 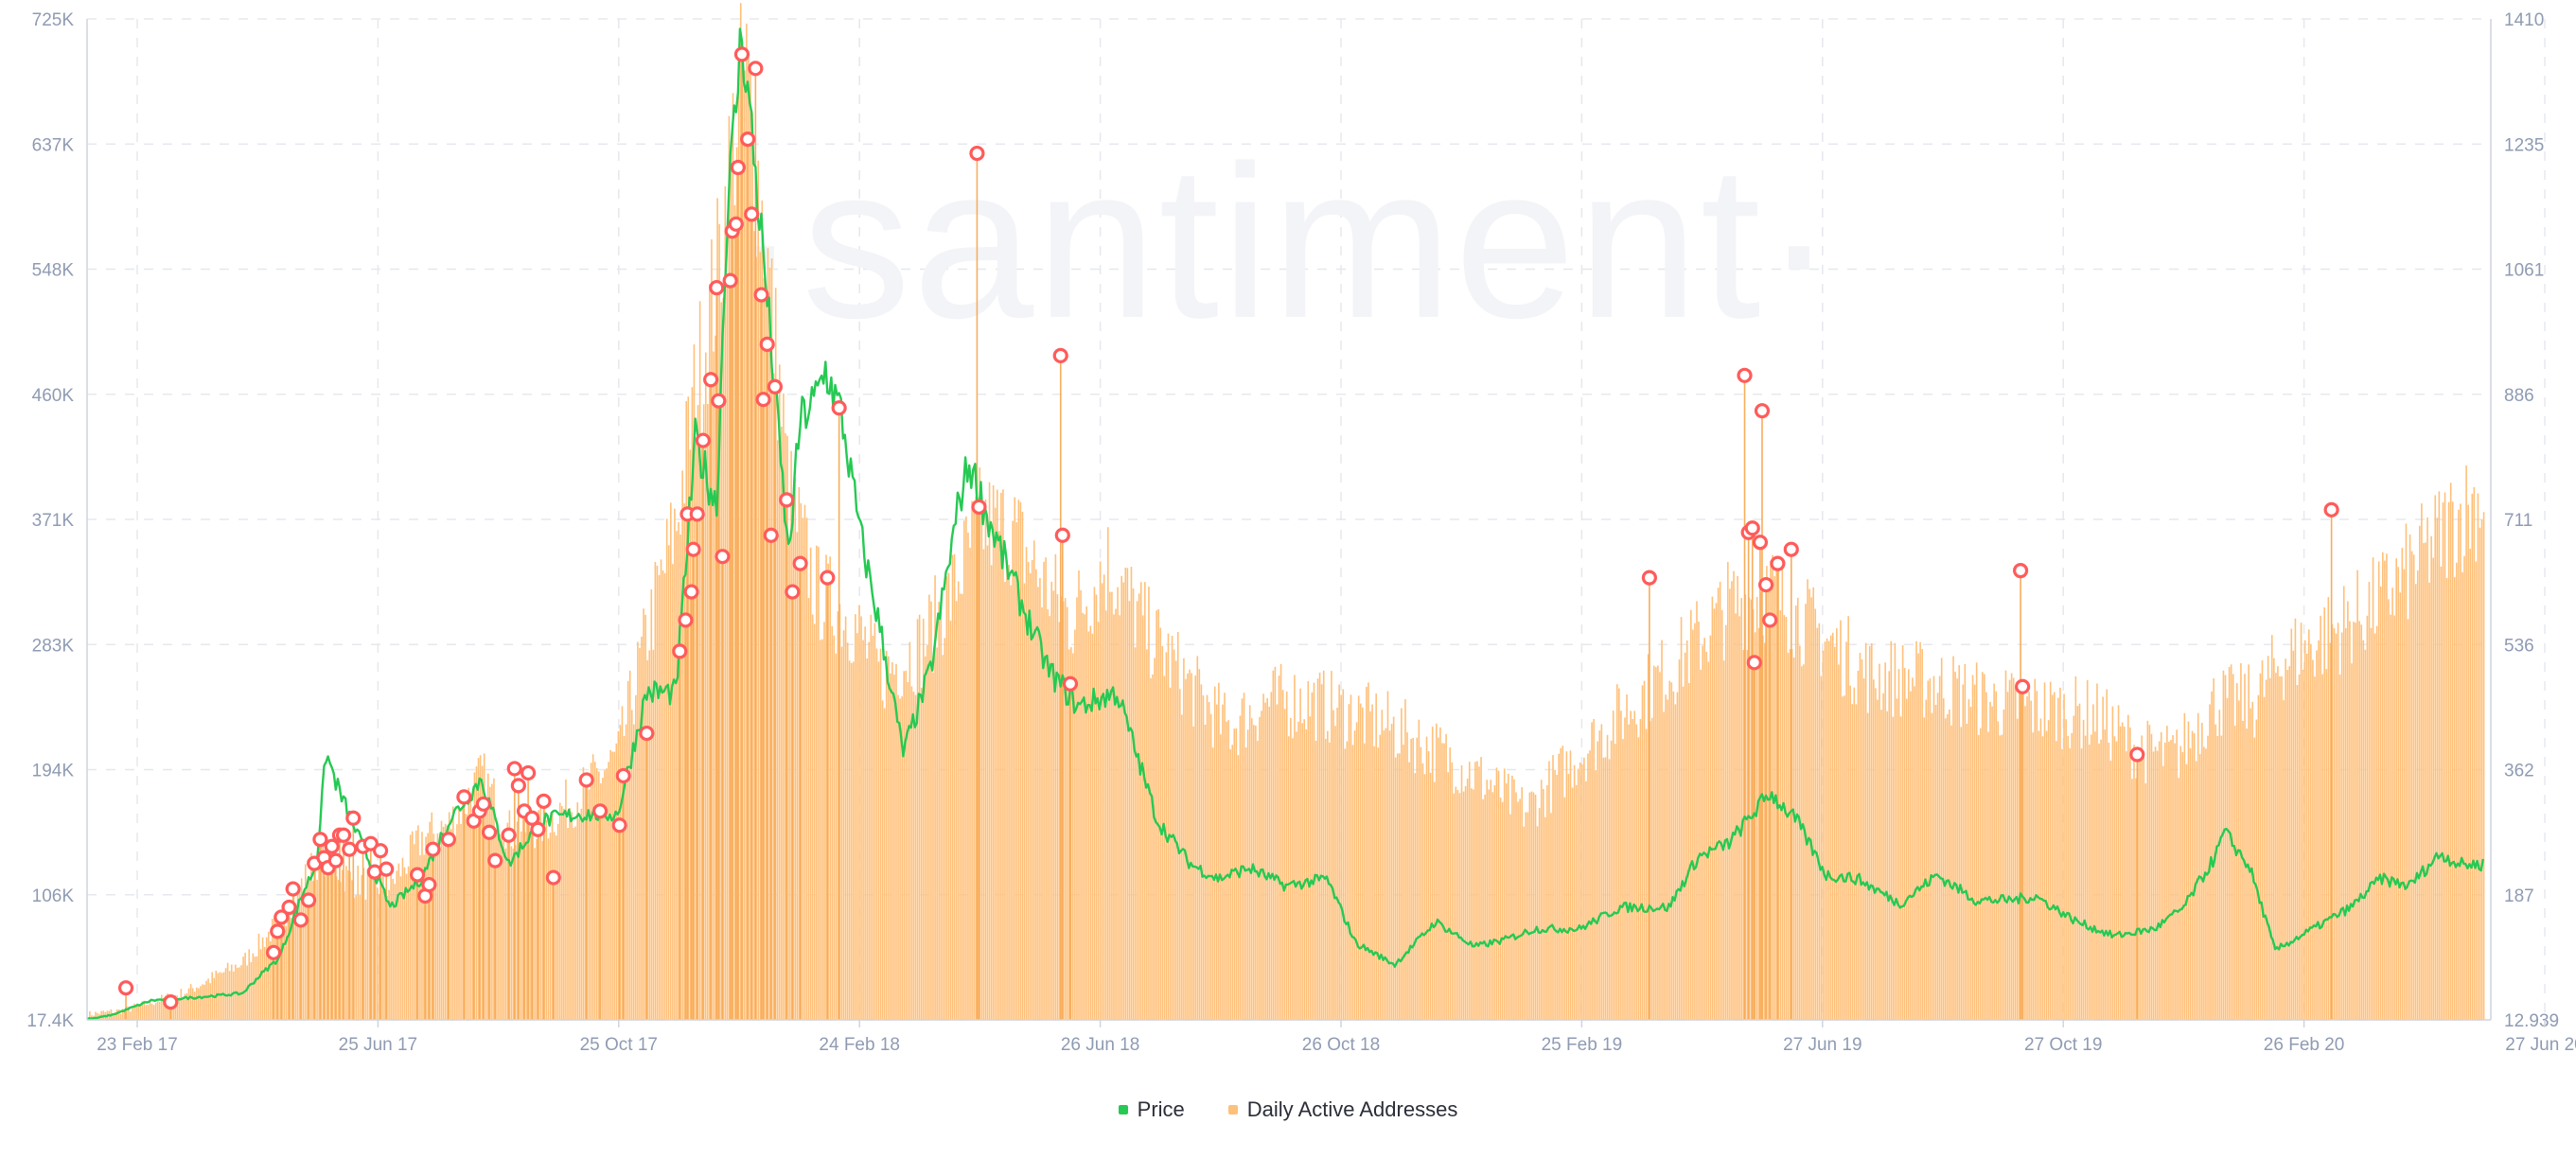 What do you see at coordinates (2519, 896) in the screenshot?
I see `y-right-tick-label: 187` at bounding box center [2519, 896].